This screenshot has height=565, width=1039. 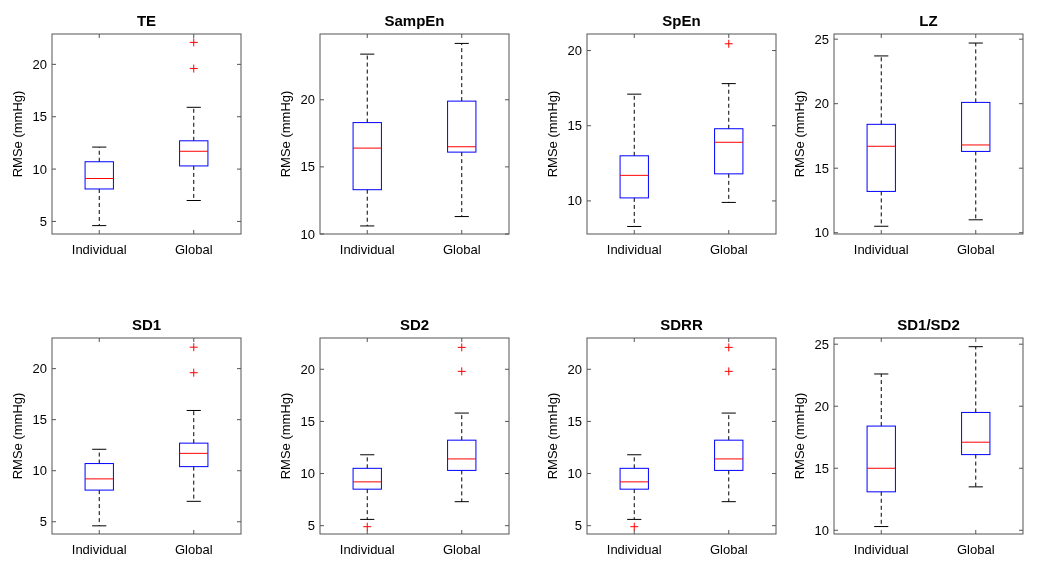 I want to click on chart-title: SpEn, so click(x=681, y=20).